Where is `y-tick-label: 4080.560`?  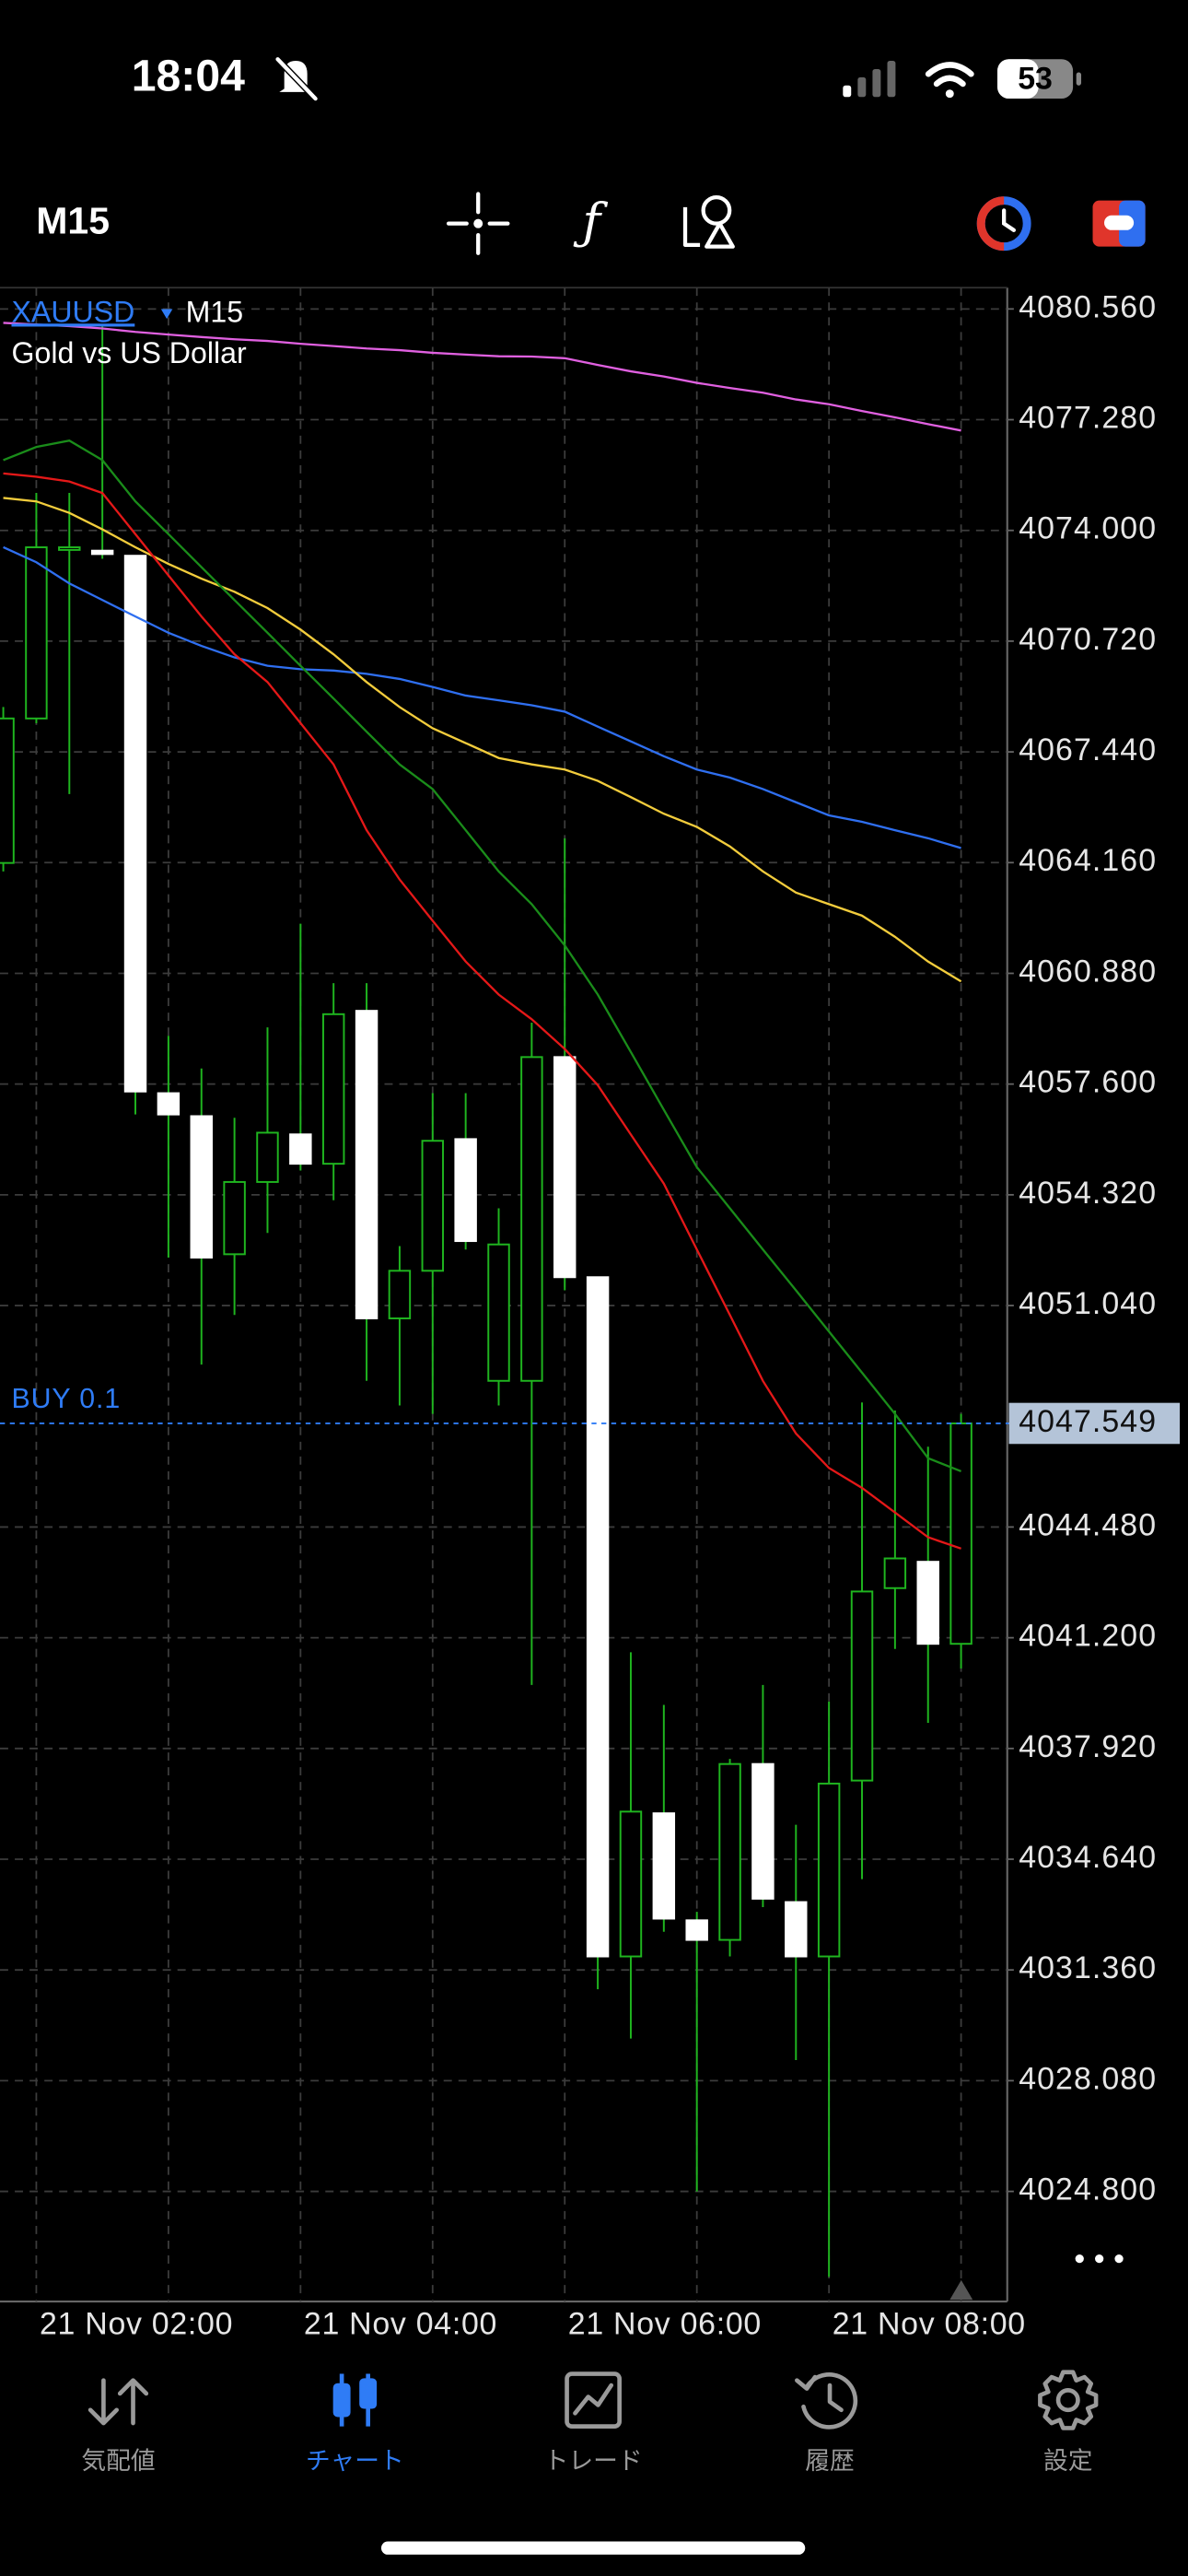 y-tick-label: 4080.560 is located at coordinates (1088, 306).